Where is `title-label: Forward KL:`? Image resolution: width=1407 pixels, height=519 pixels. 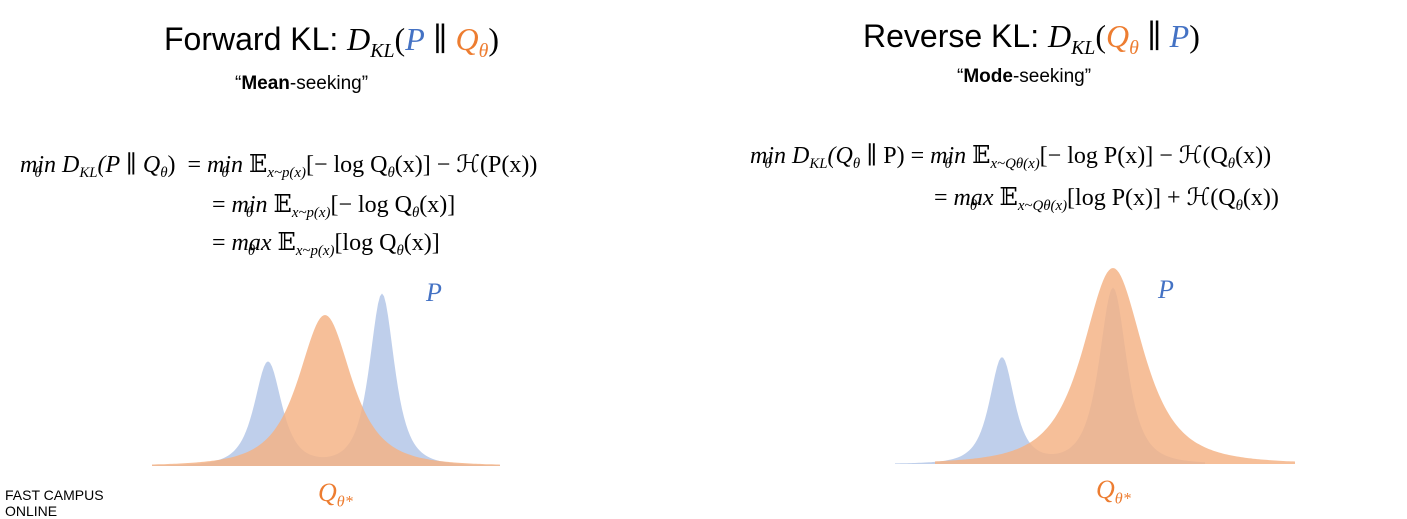 title-label: Forward KL: is located at coordinates (251, 39).